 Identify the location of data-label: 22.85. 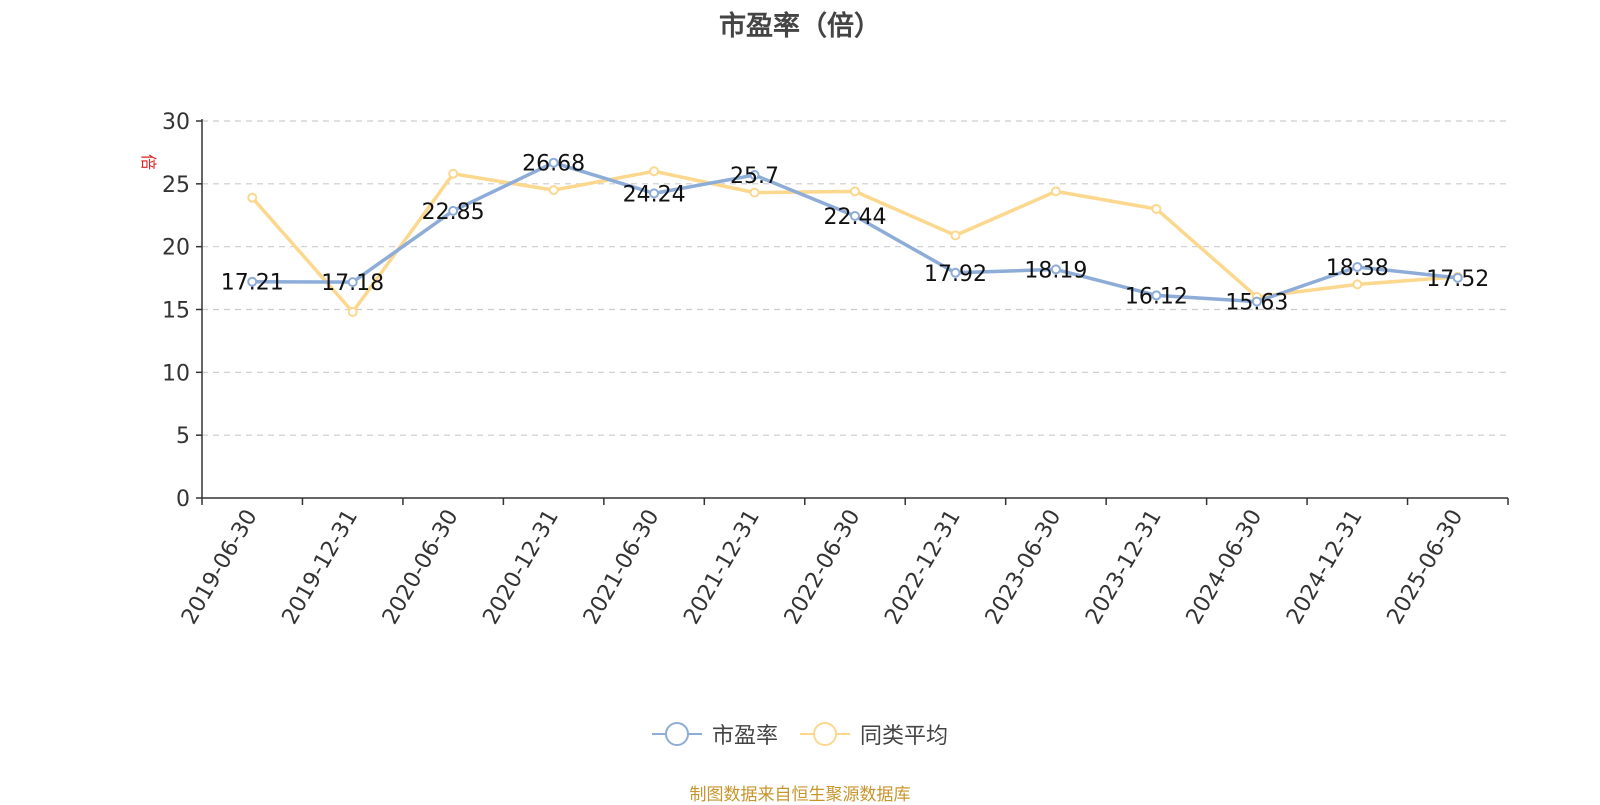
(453, 212).